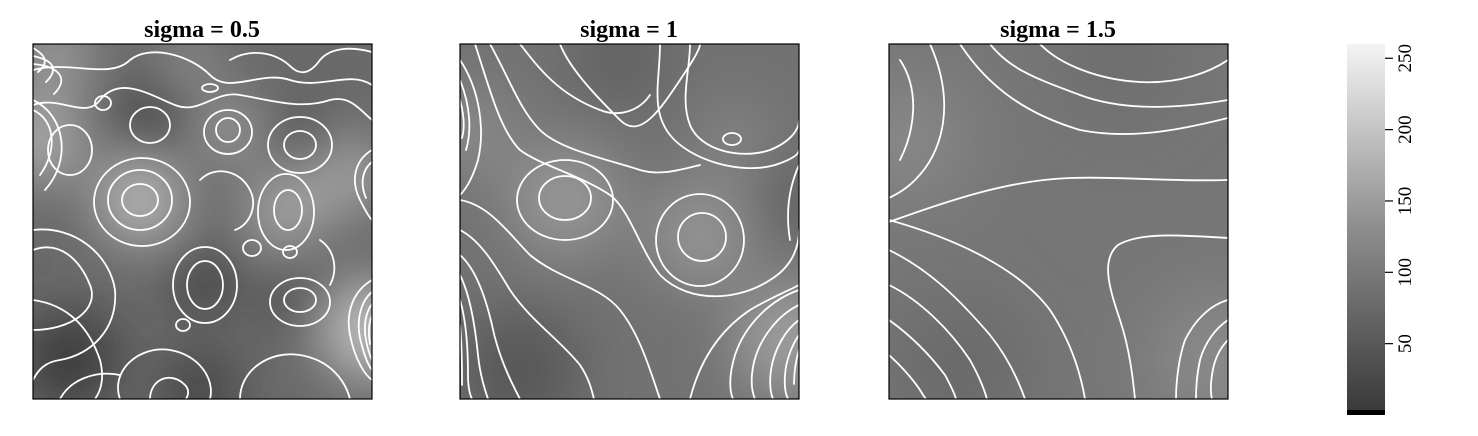 This screenshot has height=436, width=1478. What do you see at coordinates (1405, 58) in the screenshot?
I see `colorbar-tick-label: 250` at bounding box center [1405, 58].